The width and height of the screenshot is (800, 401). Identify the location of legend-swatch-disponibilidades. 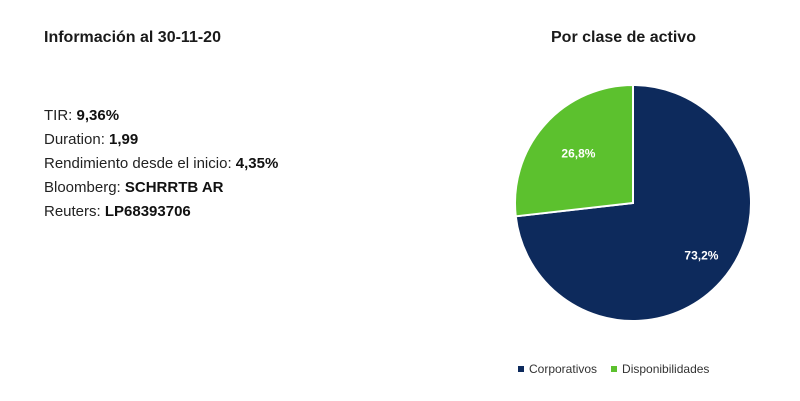
(614, 369).